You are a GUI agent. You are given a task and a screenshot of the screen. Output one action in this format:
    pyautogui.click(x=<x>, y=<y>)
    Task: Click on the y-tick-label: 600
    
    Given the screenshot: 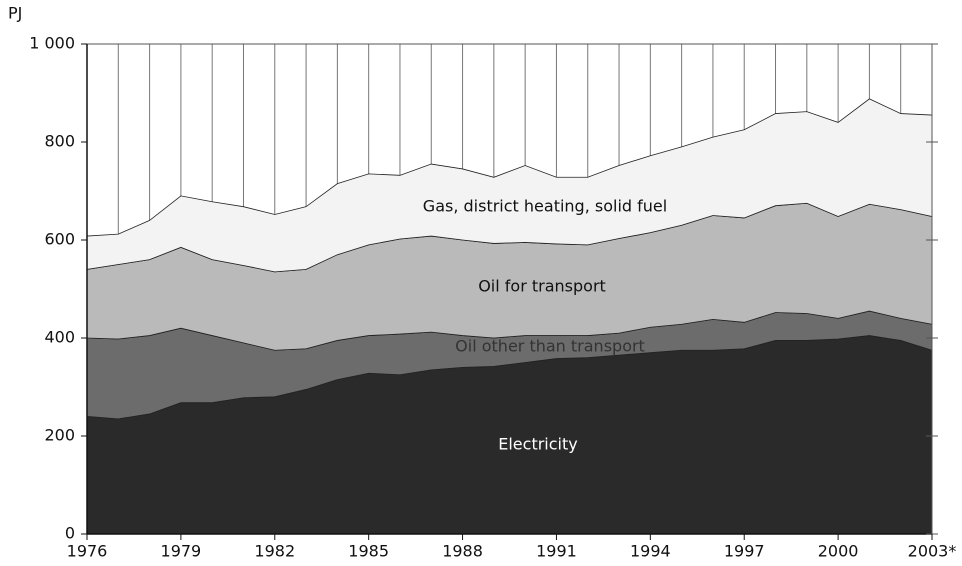 What is the action you would take?
    pyautogui.click(x=59, y=239)
    